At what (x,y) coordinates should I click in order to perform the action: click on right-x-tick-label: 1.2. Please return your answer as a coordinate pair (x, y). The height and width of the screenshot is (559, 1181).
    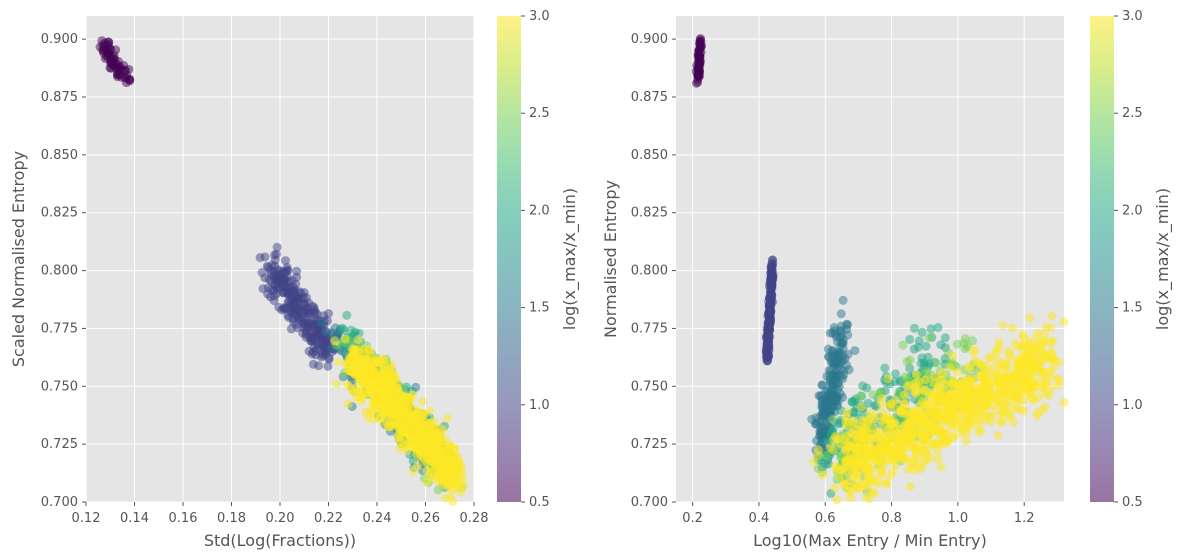
    Looking at the image, I should click on (1024, 518).